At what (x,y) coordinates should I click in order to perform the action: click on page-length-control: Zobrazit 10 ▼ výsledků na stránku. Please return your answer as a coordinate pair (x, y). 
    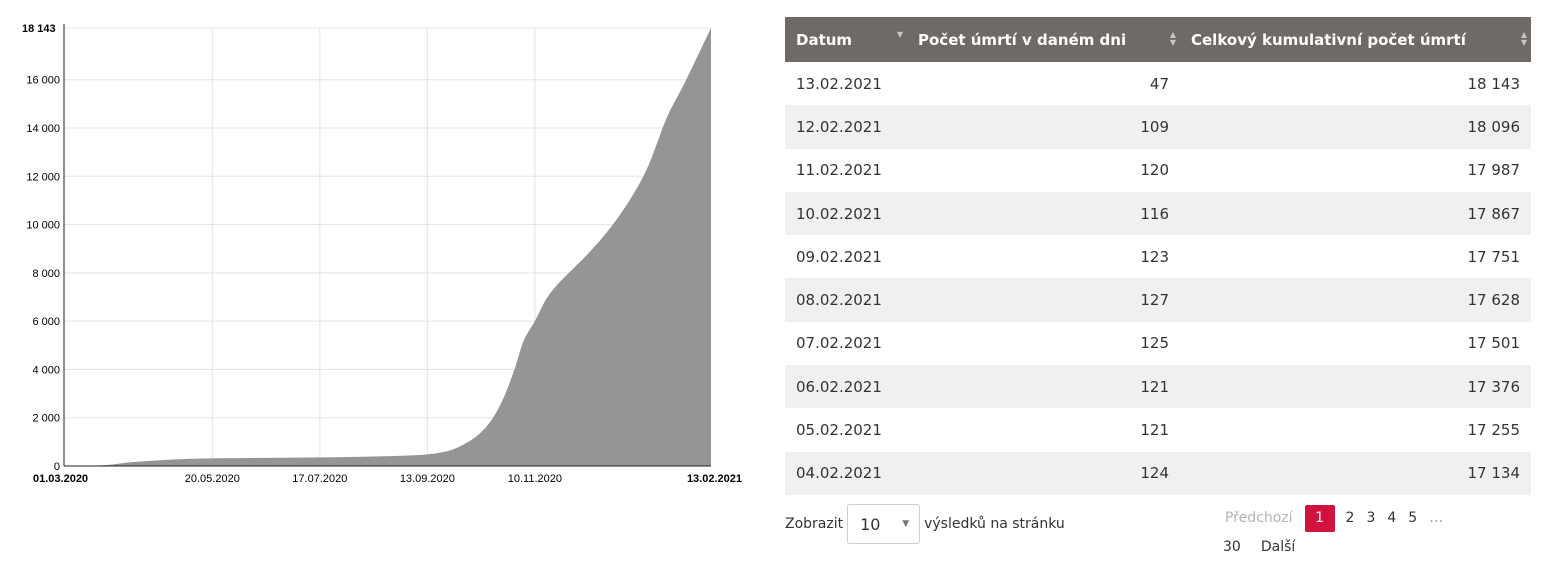
    Looking at the image, I should click on (925, 524).